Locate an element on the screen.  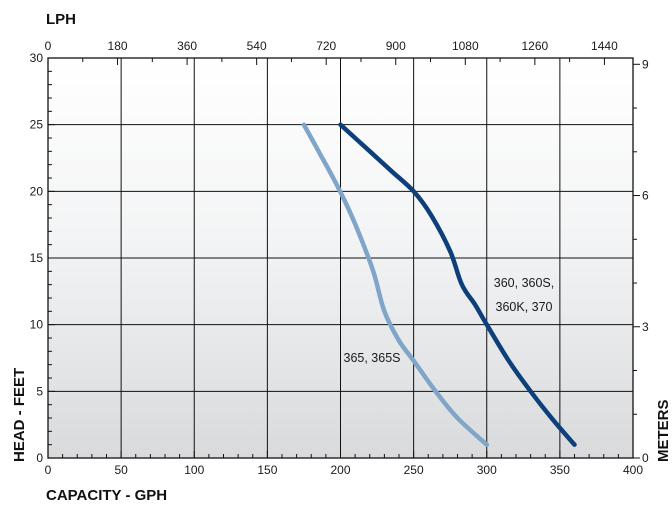
y2-tick-label: 3 is located at coordinates (645, 327).